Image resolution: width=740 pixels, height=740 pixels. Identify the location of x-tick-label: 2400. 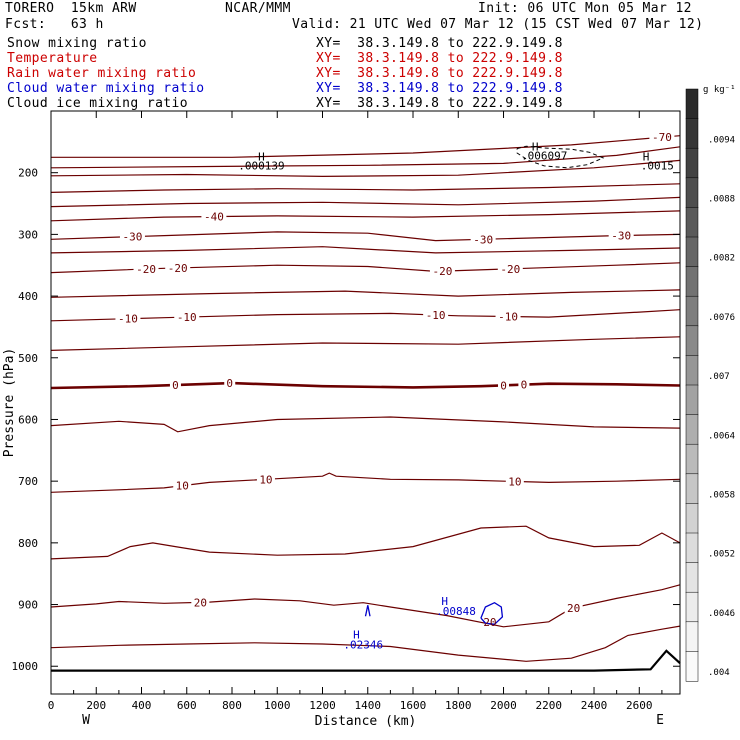
(594, 705).